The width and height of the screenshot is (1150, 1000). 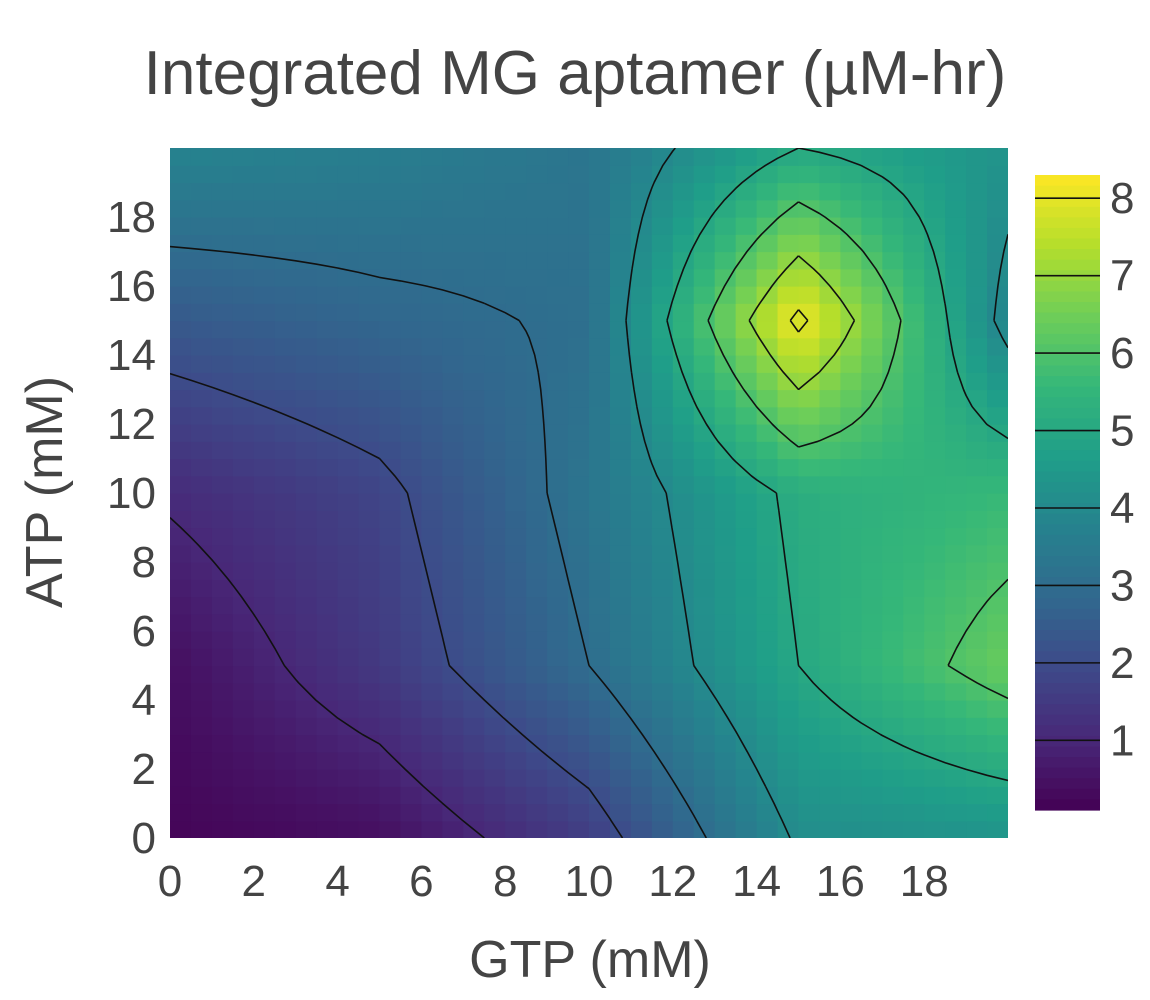 What do you see at coordinates (589, 881) in the screenshot?
I see `x-tick-label: 10` at bounding box center [589, 881].